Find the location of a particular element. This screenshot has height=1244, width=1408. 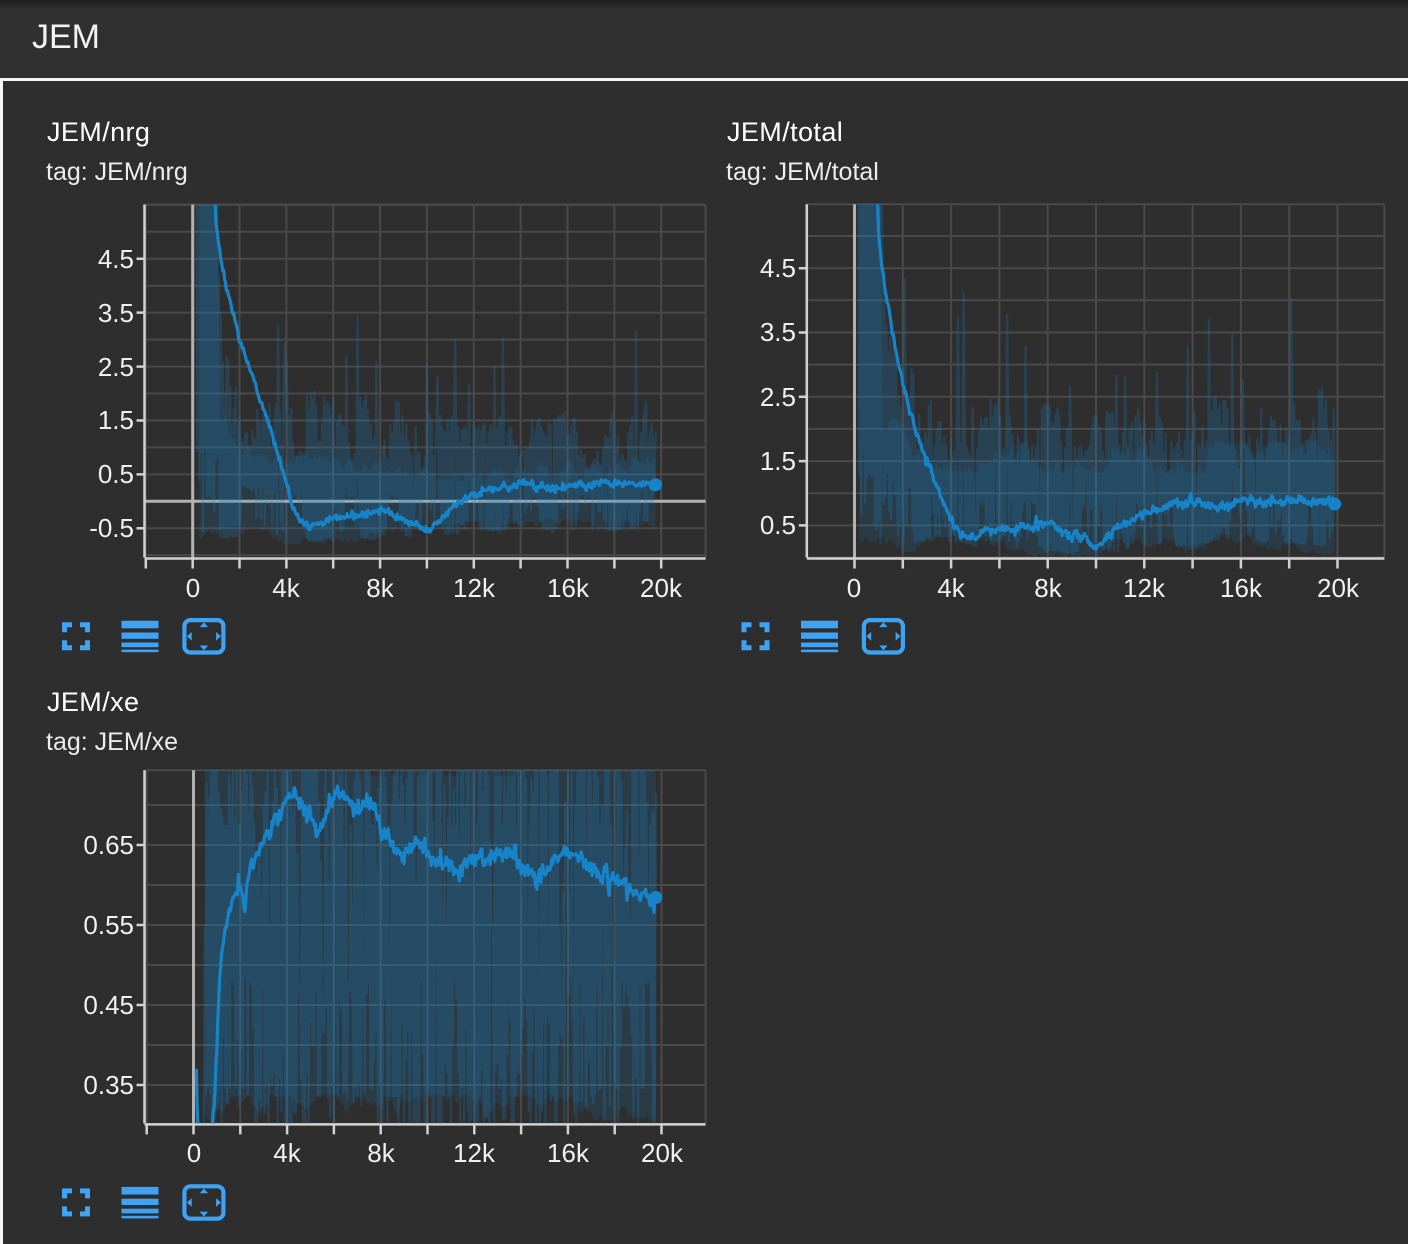

svg-text: 0.45 is located at coordinates (108, 1005).